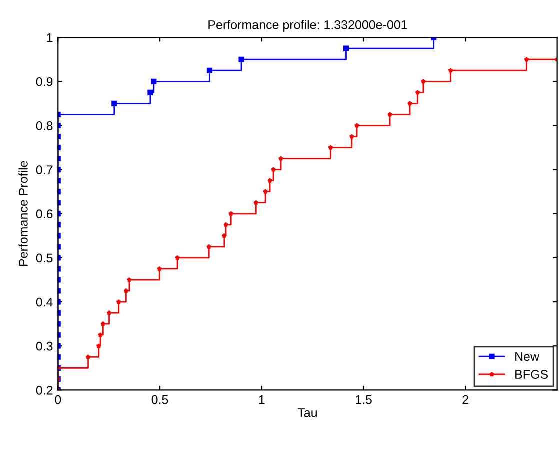 The height and width of the screenshot is (458, 559). I want to click on y-tick-label: 0.4, so click(44, 302).